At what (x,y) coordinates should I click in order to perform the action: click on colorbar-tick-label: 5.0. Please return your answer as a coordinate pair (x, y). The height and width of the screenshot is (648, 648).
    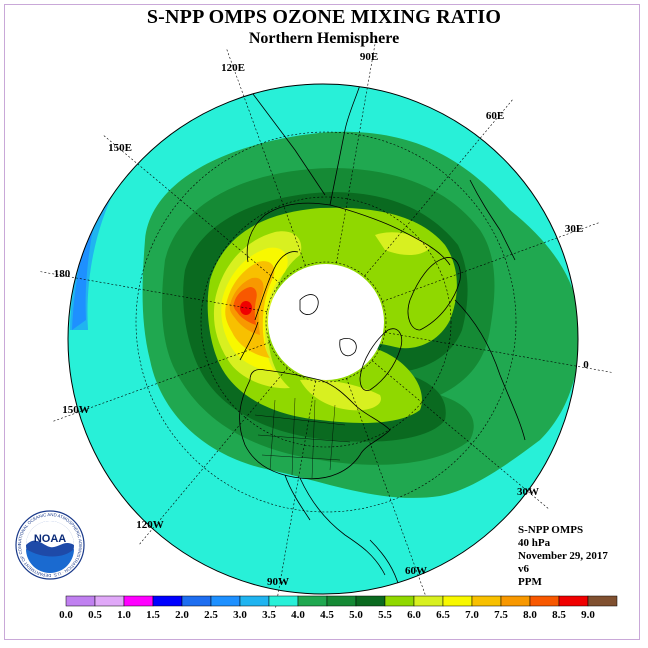
    Looking at the image, I should click on (356, 615).